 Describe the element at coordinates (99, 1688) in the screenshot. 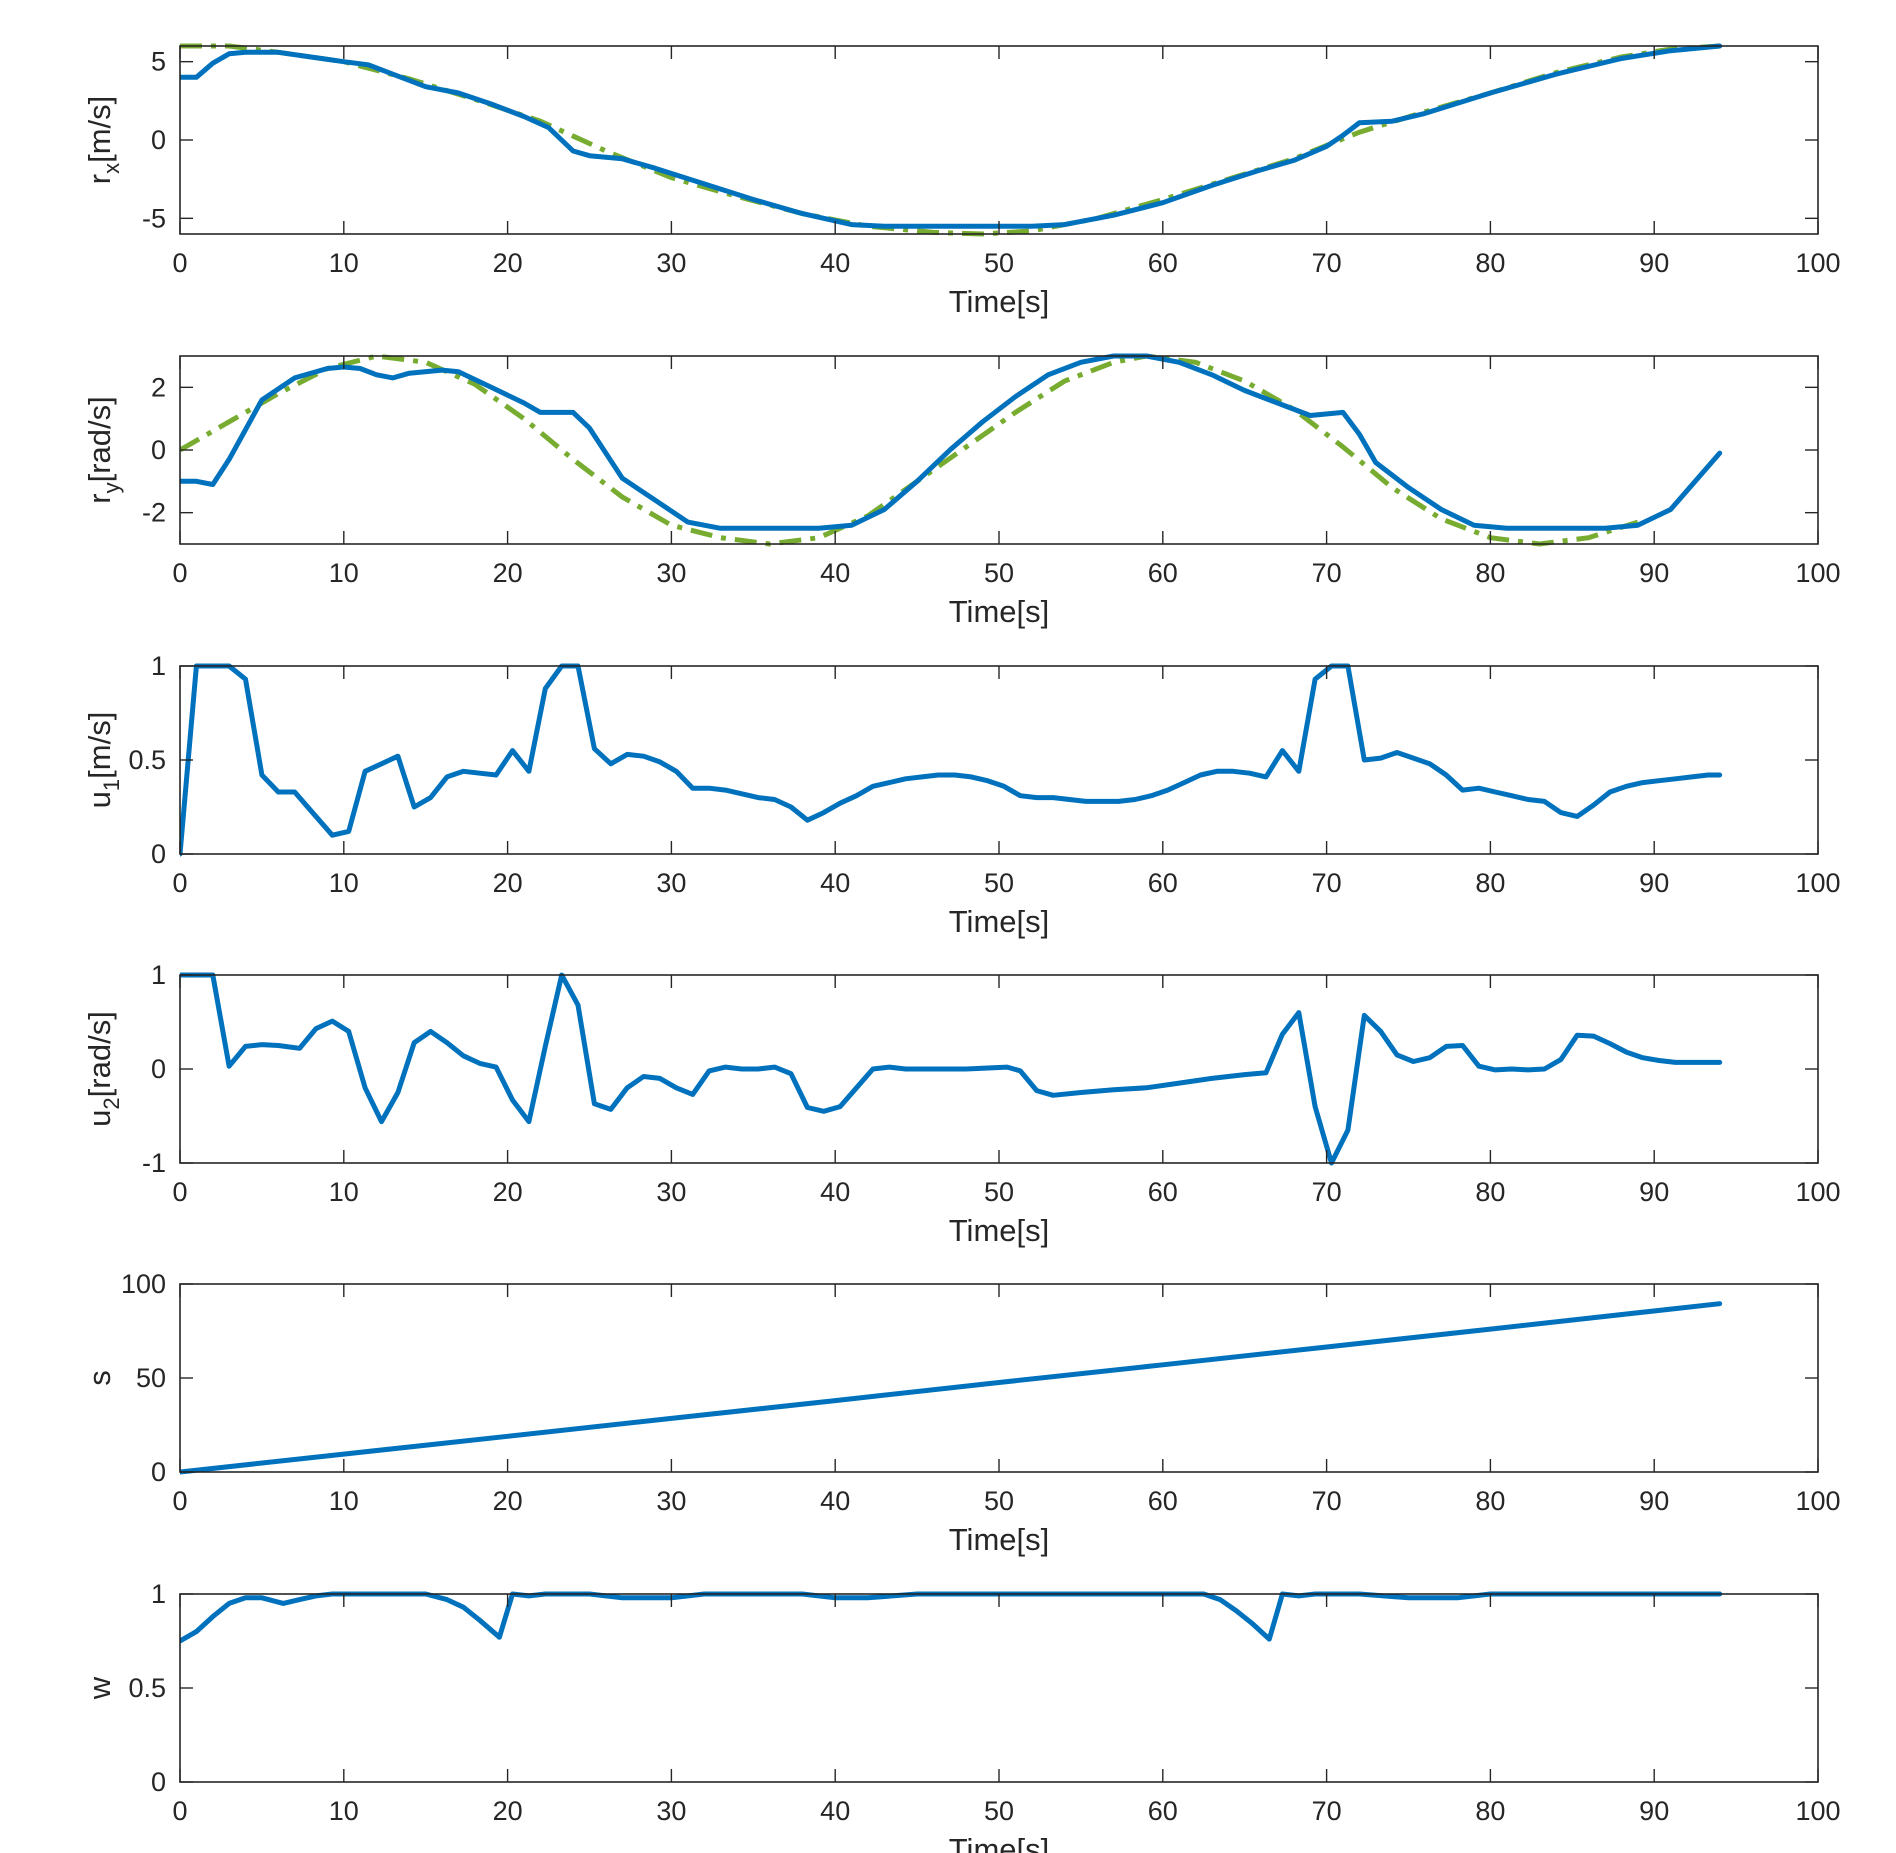

I see `y-axis-label: w` at that location.